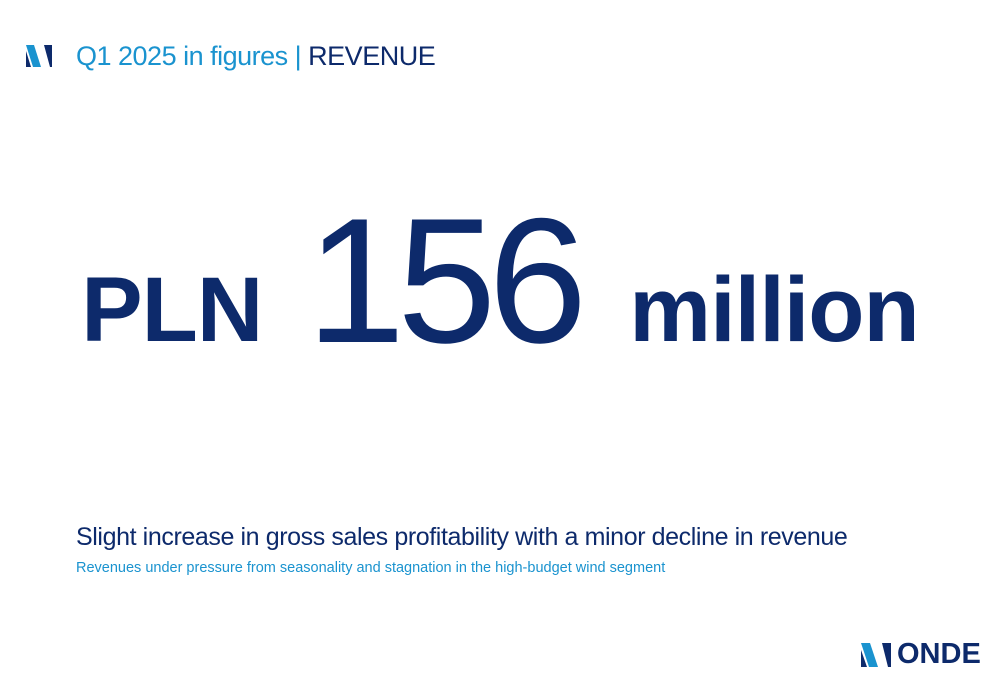 The width and height of the screenshot is (1000, 685). What do you see at coordinates (192, 55) in the screenshot?
I see `slide-title-section: Q1 2025 in figures |` at bounding box center [192, 55].